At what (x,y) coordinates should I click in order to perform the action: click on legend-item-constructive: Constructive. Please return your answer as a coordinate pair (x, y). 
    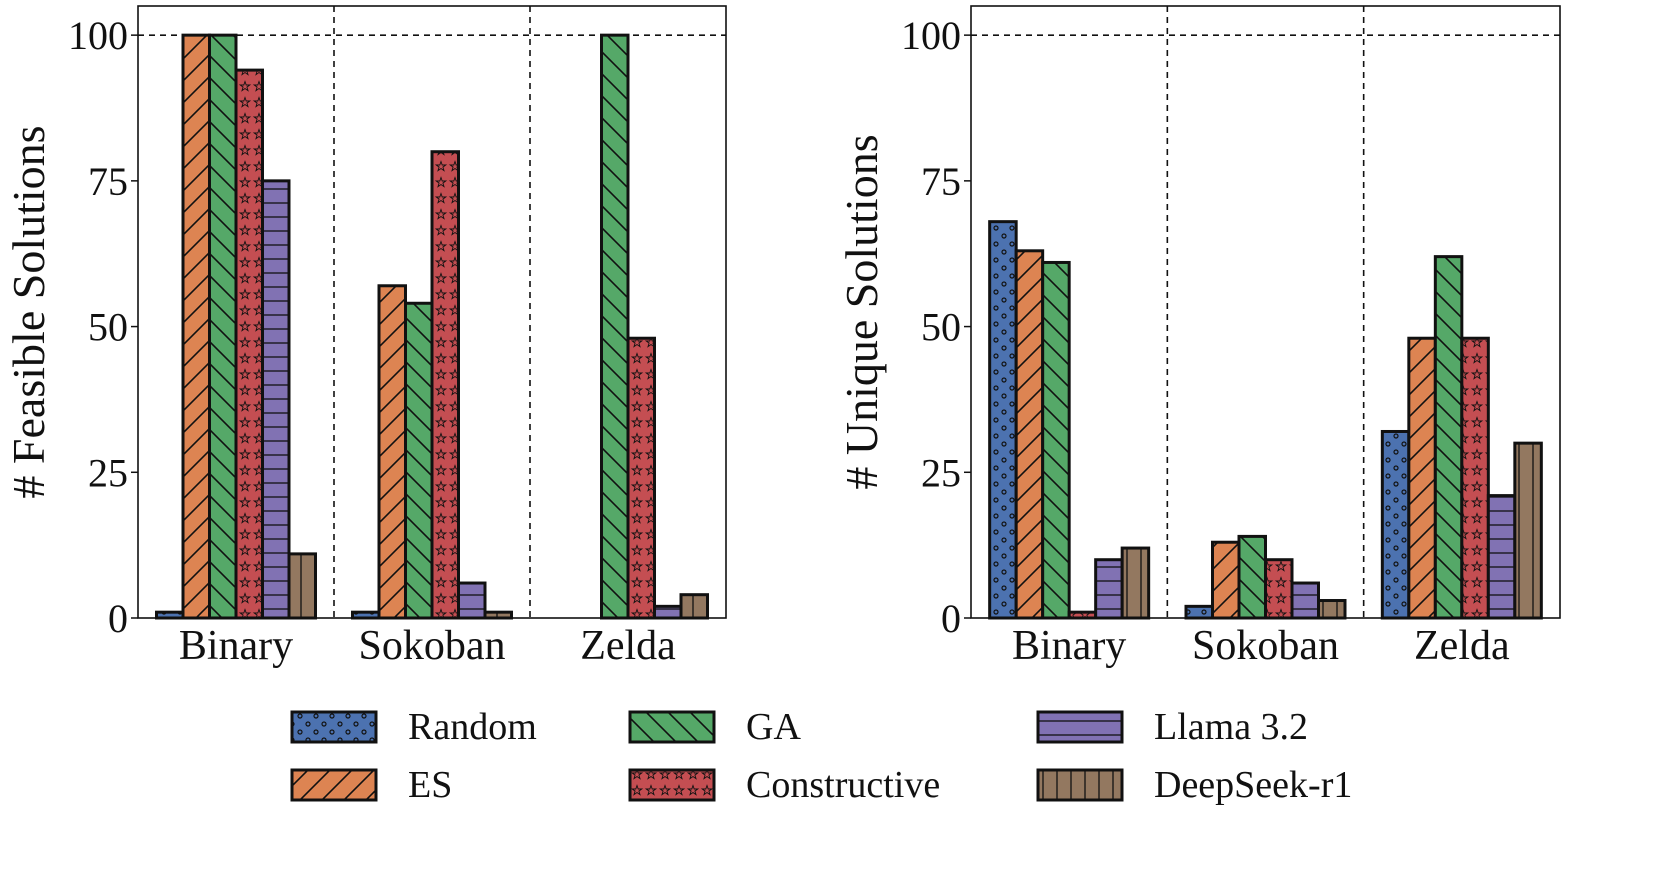
    Looking at the image, I should click on (784, 785).